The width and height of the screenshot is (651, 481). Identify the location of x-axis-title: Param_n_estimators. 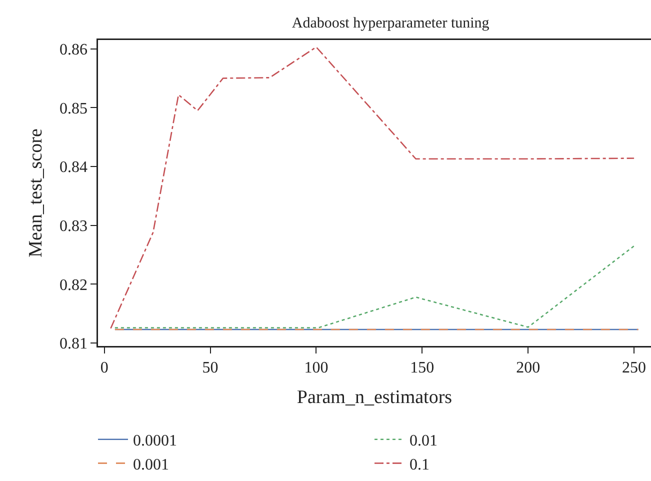
(374, 397).